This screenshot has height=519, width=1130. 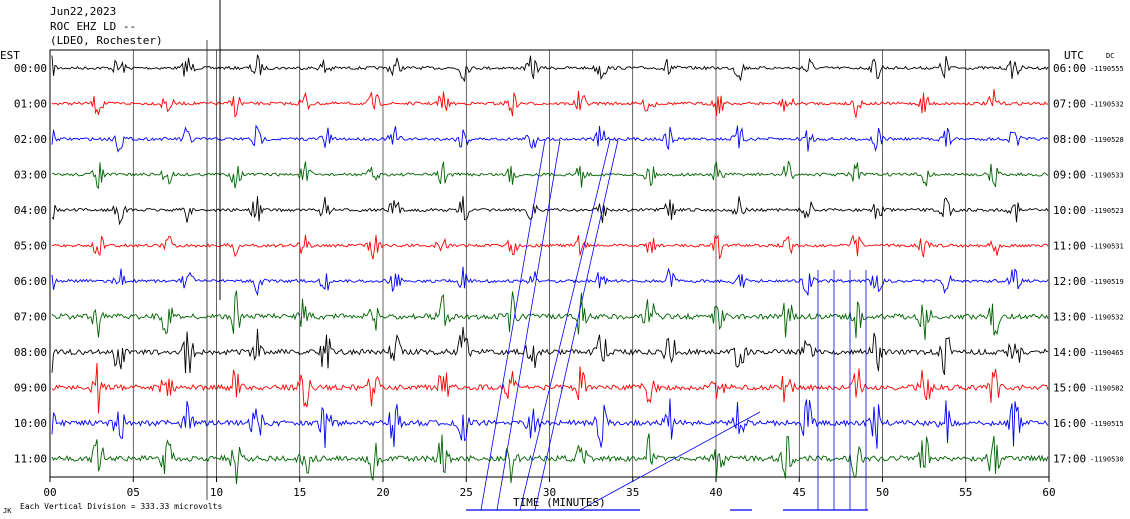 I want to click on dc-offset-label: -1190515, so click(x=1107, y=424).